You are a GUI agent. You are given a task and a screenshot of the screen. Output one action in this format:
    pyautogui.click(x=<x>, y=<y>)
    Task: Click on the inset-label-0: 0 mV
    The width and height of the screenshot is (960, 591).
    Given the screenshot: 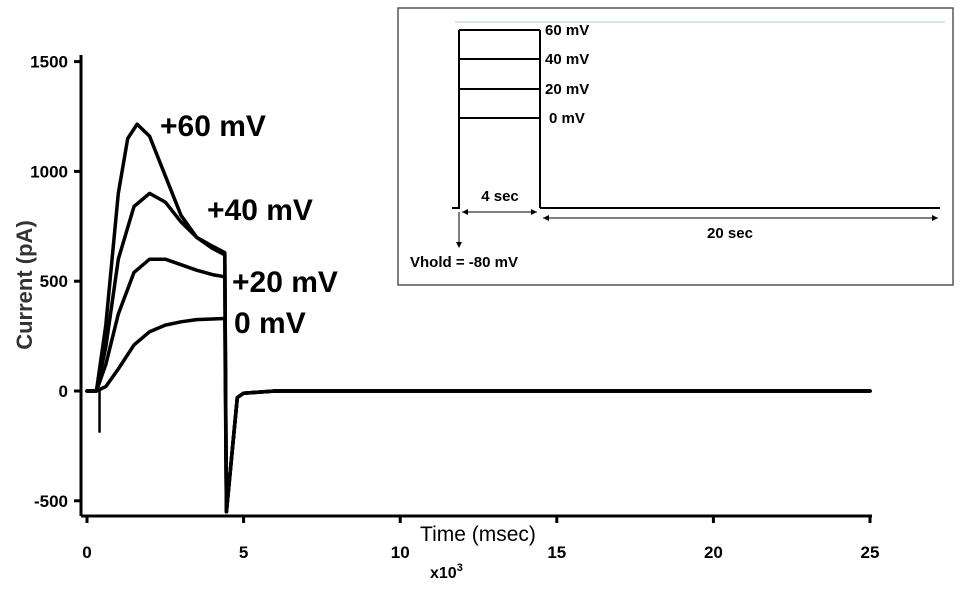 What is the action you would take?
    pyautogui.click(x=567, y=118)
    